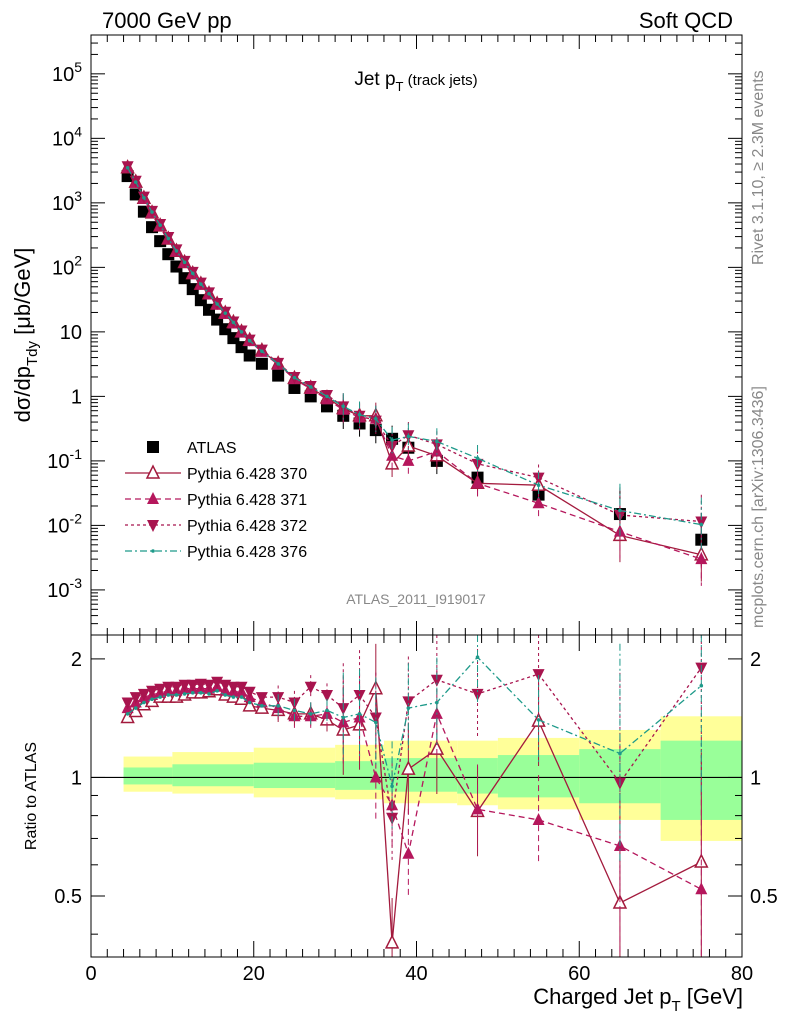 Image resolution: width=786 pixels, height=1024 pixels. I want to click on y-tick-label-ratio-left: 0.5, so click(68, 897).